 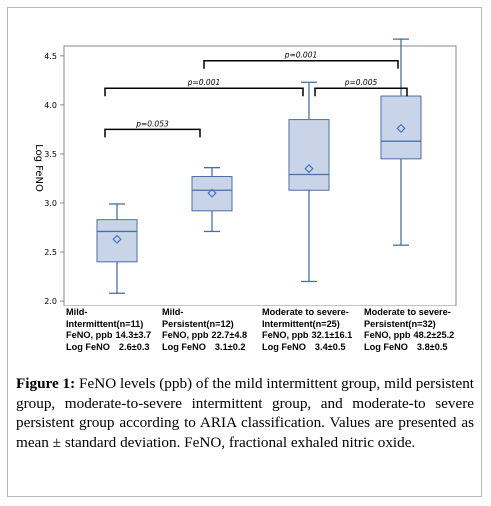 I want to click on category-name: Intermittent(n=11), so click(x=105, y=323).